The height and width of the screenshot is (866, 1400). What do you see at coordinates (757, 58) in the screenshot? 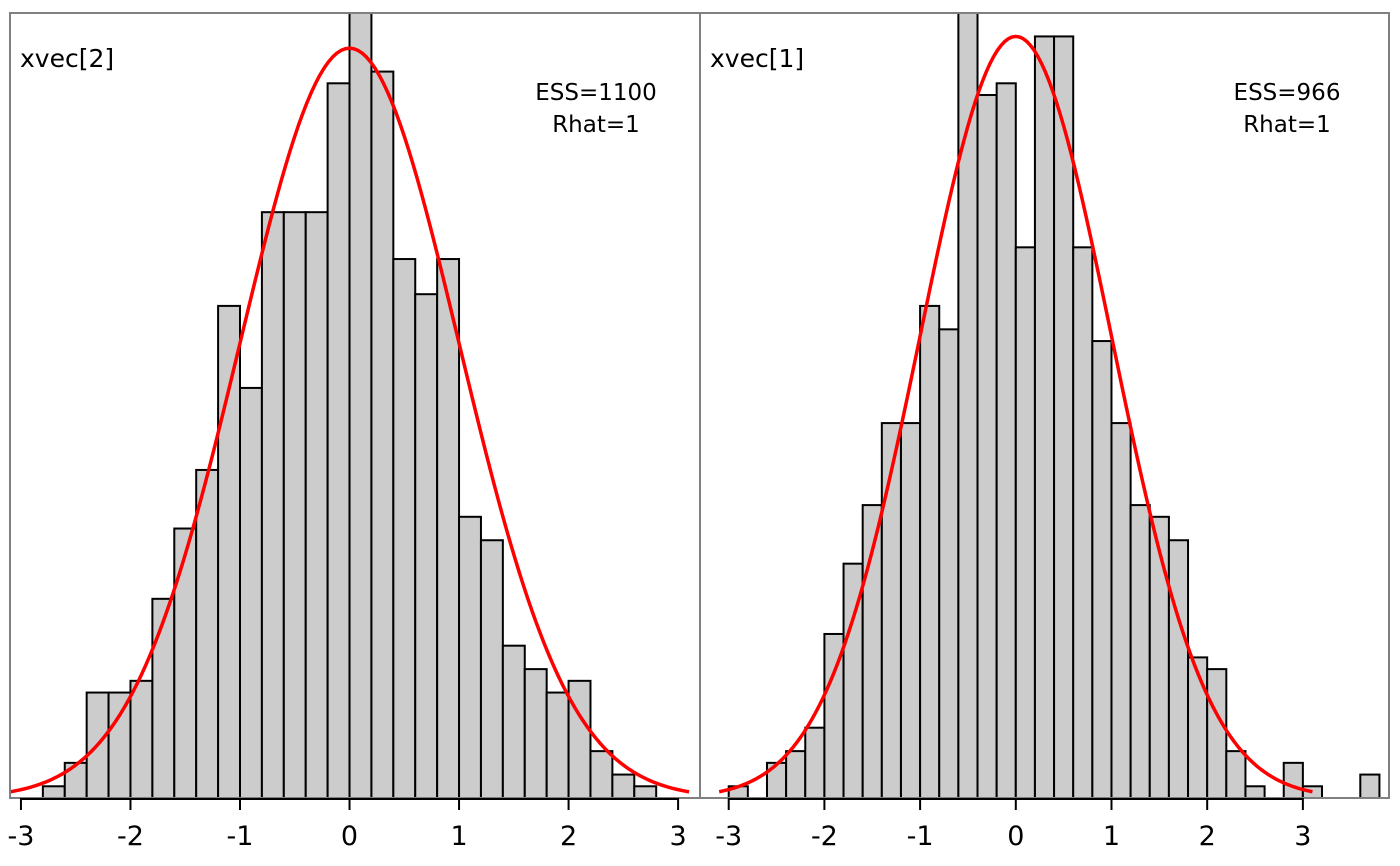
I see `panel-title-xvec-1: xvec[1]` at bounding box center [757, 58].